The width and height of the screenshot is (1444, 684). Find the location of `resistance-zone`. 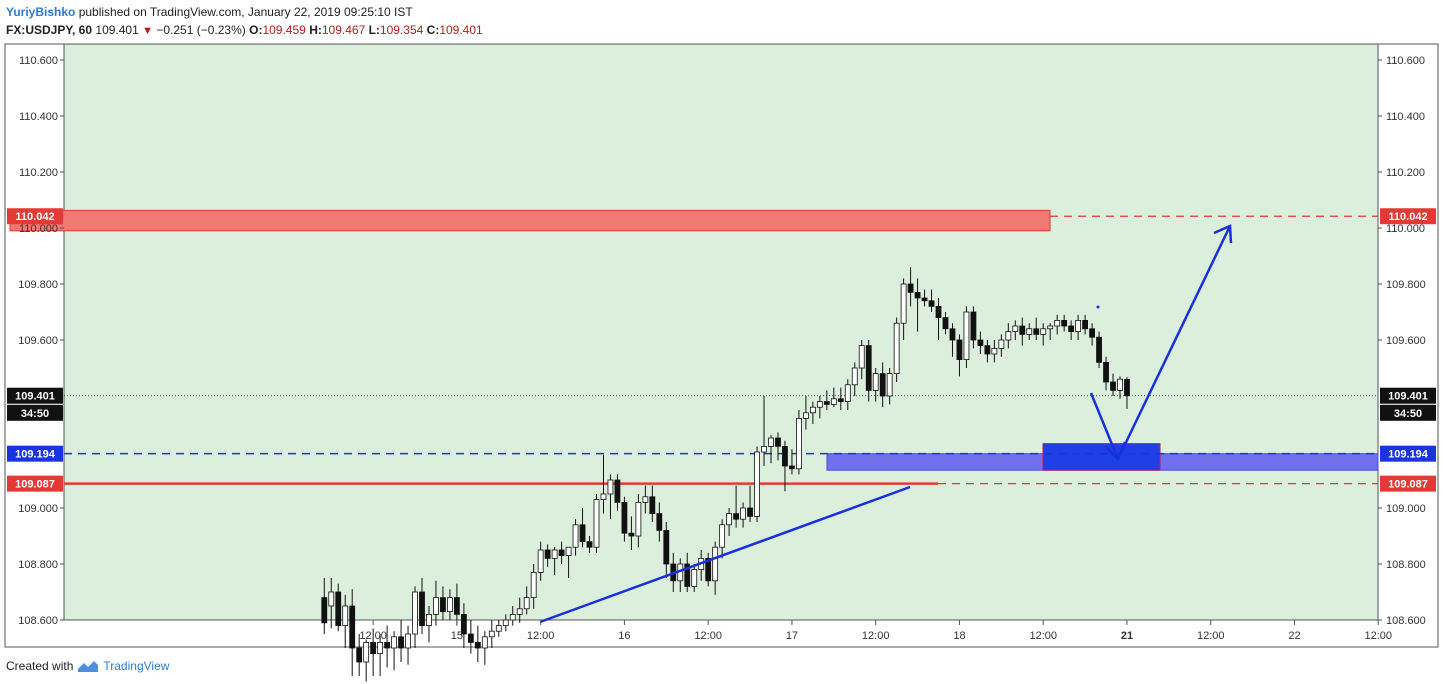

resistance-zone is located at coordinates (530, 220).